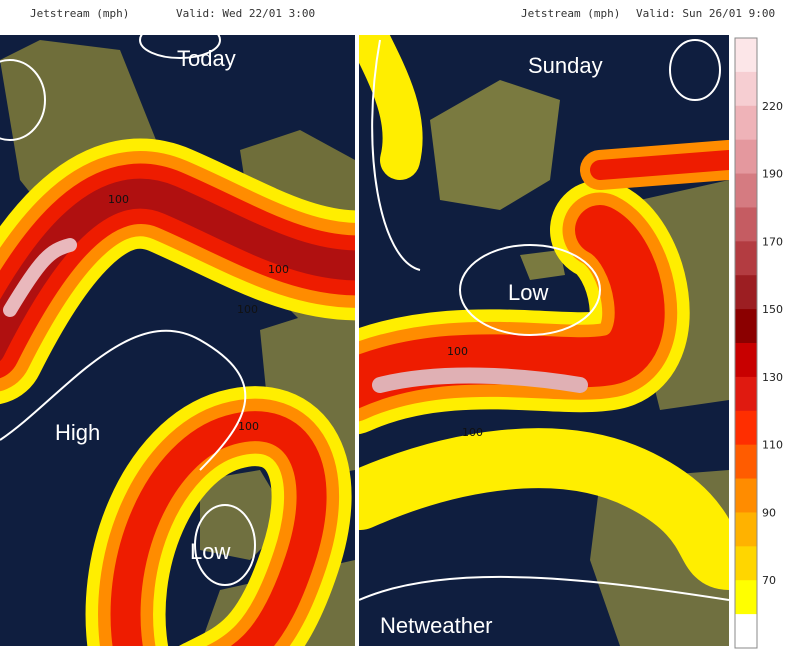 This screenshot has height=651, width=787. Describe the element at coordinates (769, 512) in the screenshot. I see `colorbar-label: 90` at that location.